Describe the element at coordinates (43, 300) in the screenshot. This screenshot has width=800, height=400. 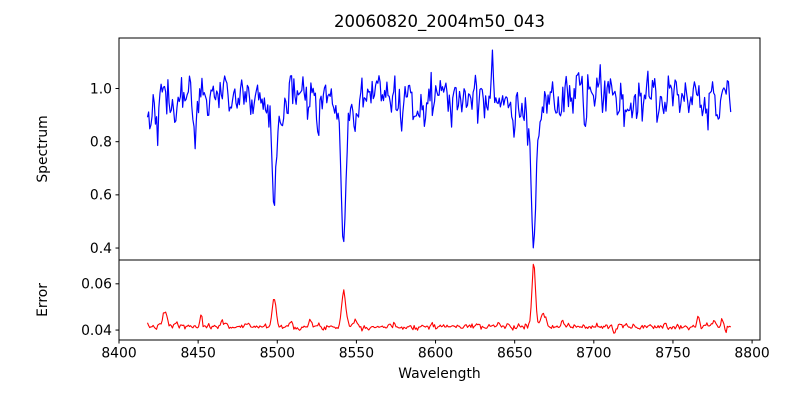
I see `error-y-axis-label: Error` at that location.